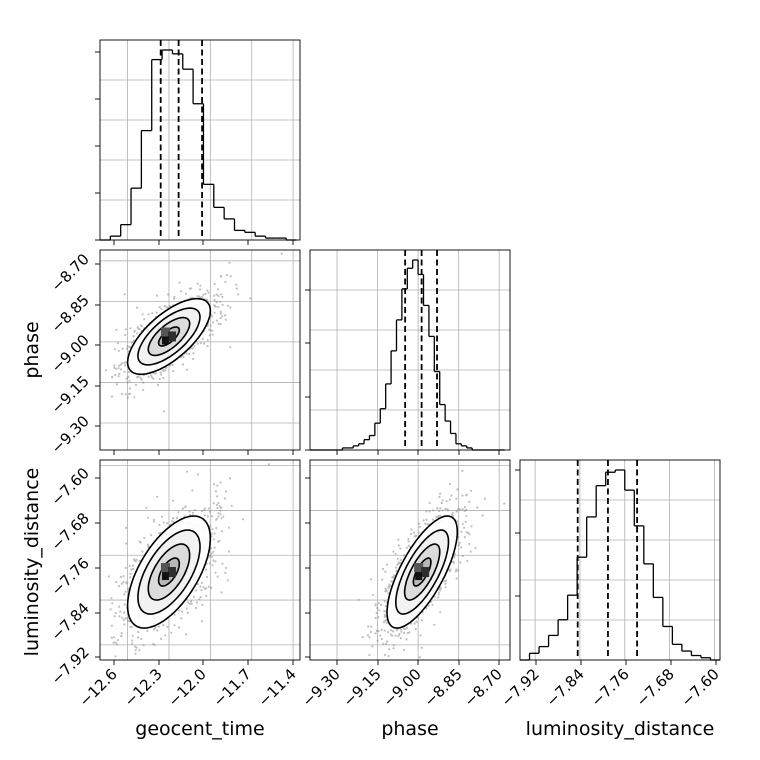  Describe the element at coordinates (32, 349) in the screenshot. I see `y-axis-title-phase: phase` at that location.